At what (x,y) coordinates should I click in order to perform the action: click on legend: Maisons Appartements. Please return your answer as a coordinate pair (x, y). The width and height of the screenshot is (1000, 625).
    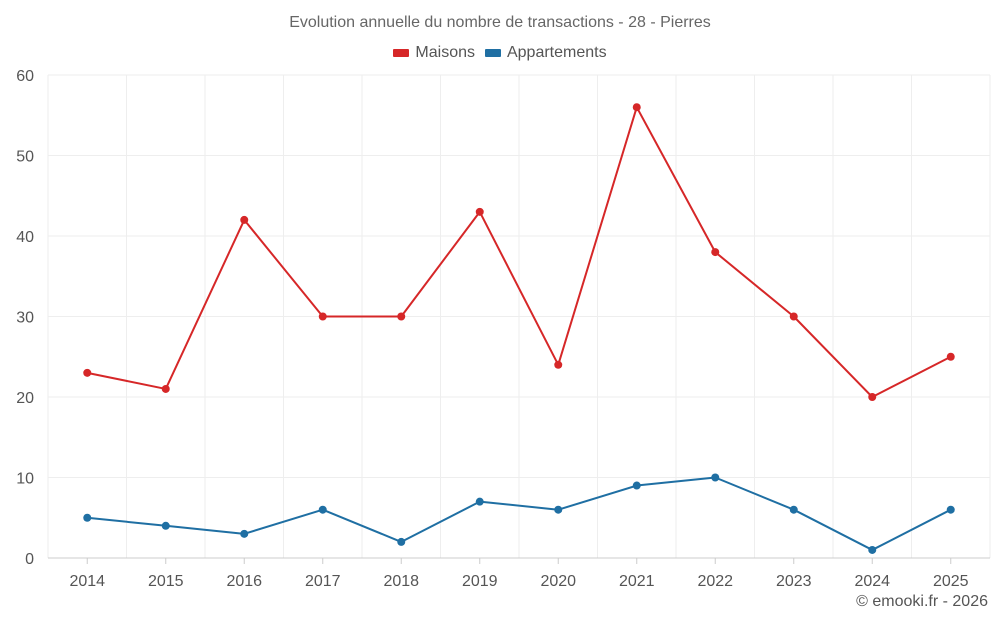
    Looking at the image, I should click on (500, 53).